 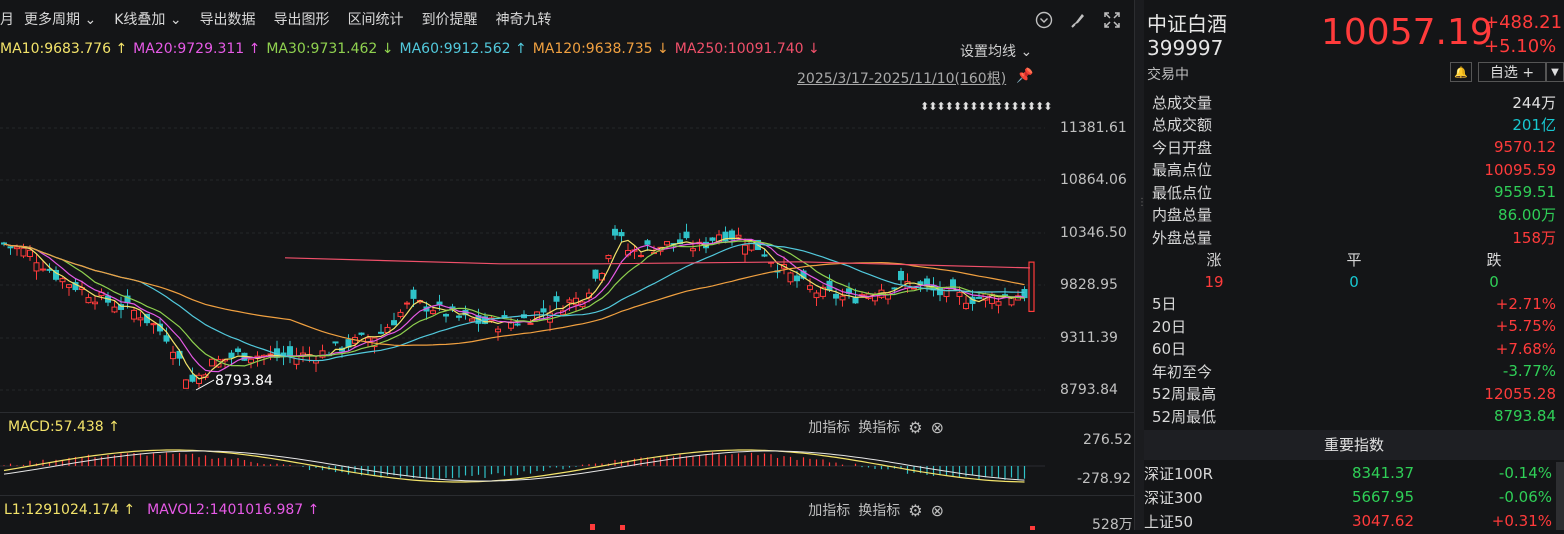 I want to click on price-tick: 11381.61, so click(x=1093, y=128).